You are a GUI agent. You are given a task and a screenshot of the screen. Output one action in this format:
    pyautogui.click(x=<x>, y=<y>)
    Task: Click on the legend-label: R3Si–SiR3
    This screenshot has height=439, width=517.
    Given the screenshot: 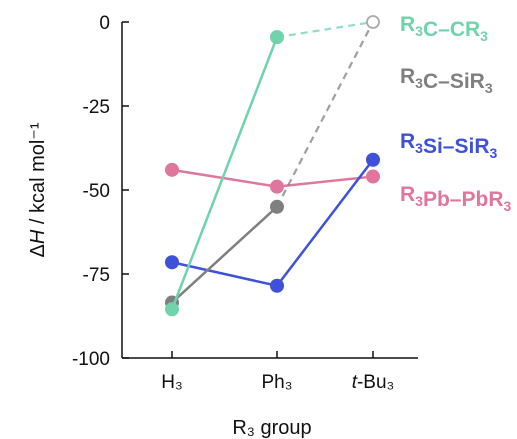 What is the action you would take?
    pyautogui.click(x=449, y=145)
    